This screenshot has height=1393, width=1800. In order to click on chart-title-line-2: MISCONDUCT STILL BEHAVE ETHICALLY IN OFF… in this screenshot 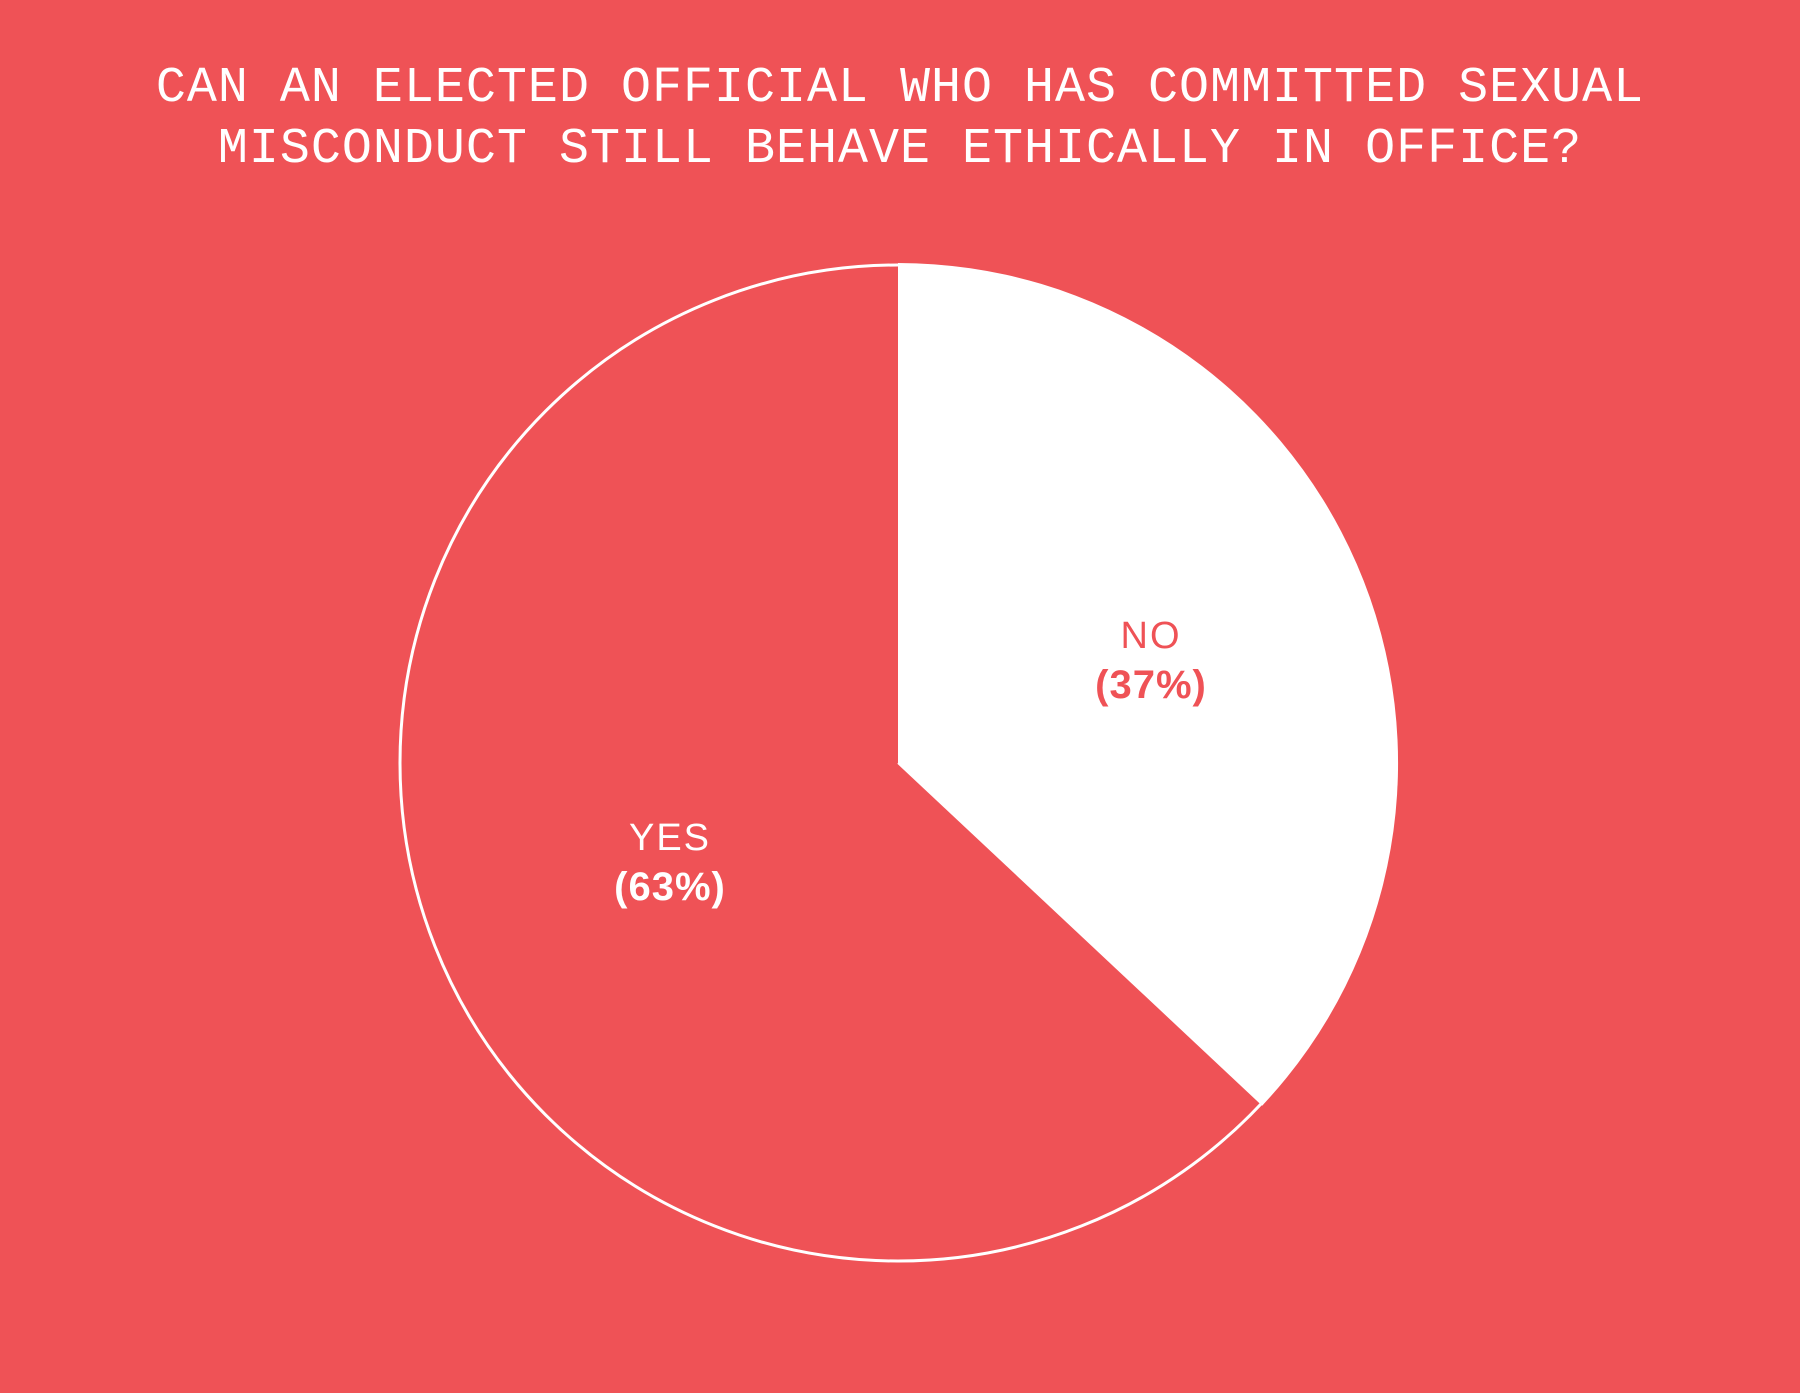, I will do `click(900, 149)`.